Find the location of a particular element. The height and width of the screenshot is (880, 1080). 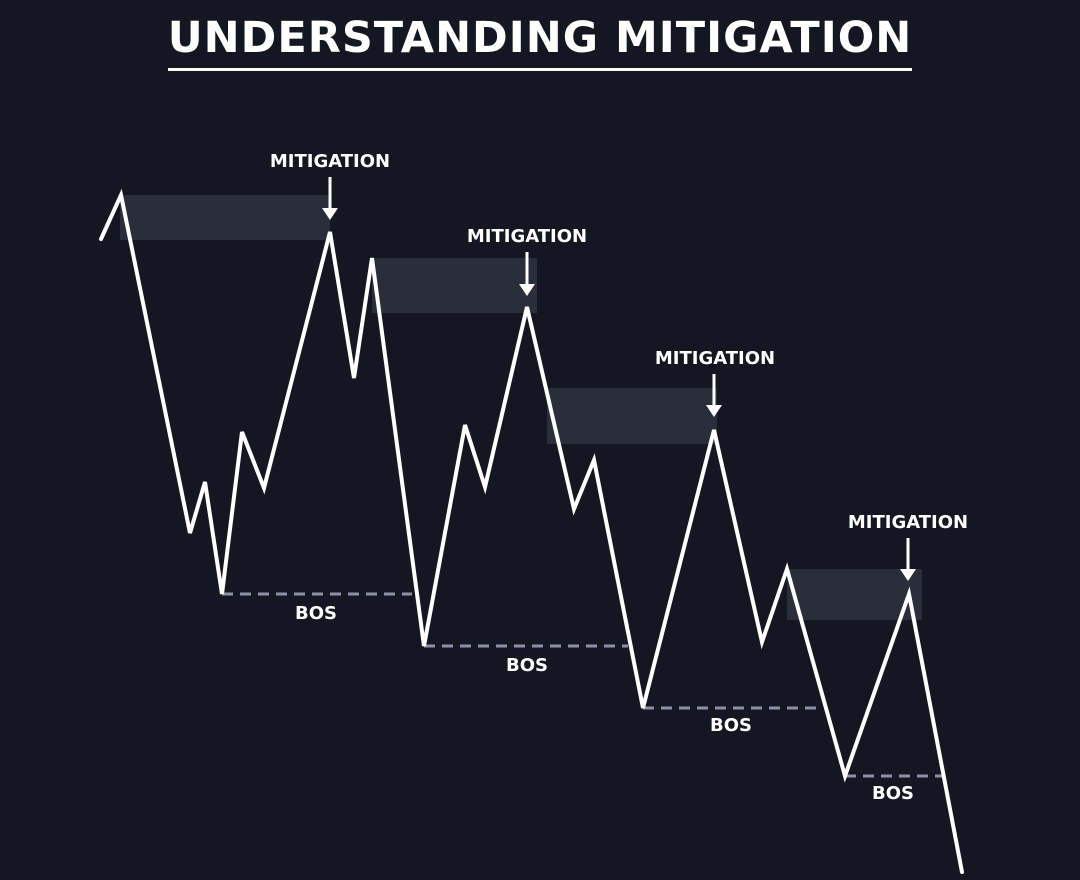

bos-label-3: BOS is located at coordinates (731, 725).